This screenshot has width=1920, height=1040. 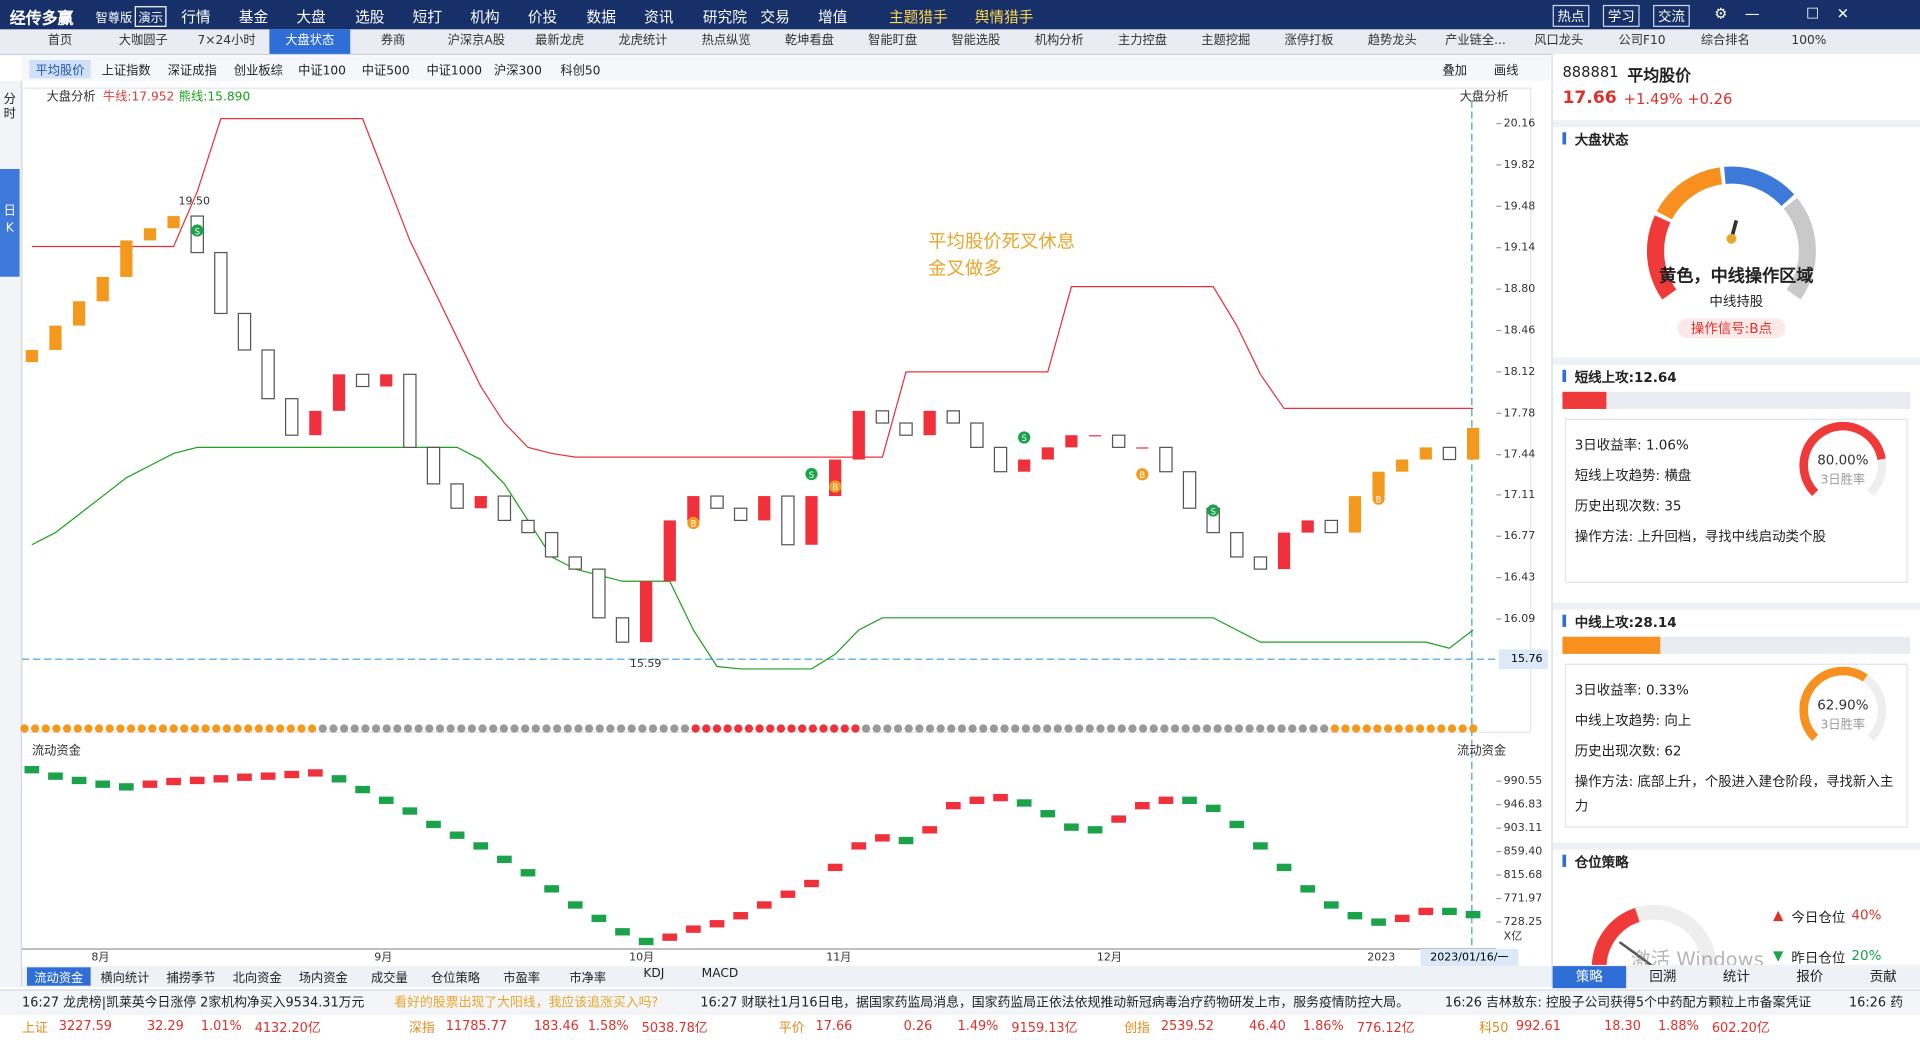 I want to click on nav-tab: 智能盯盘, so click(x=893, y=41).